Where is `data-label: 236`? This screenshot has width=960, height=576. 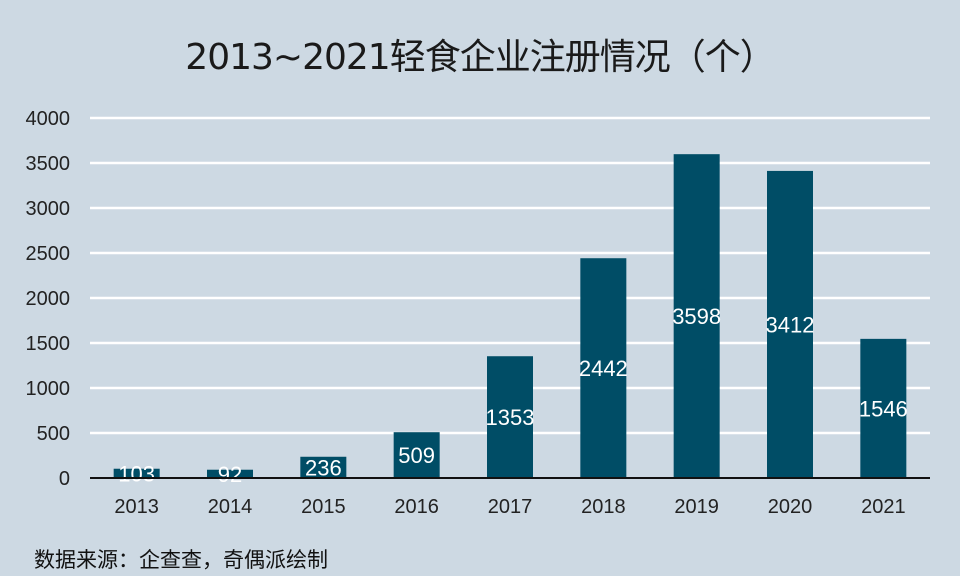
data-label: 236 is located at coordinates (323, 467).